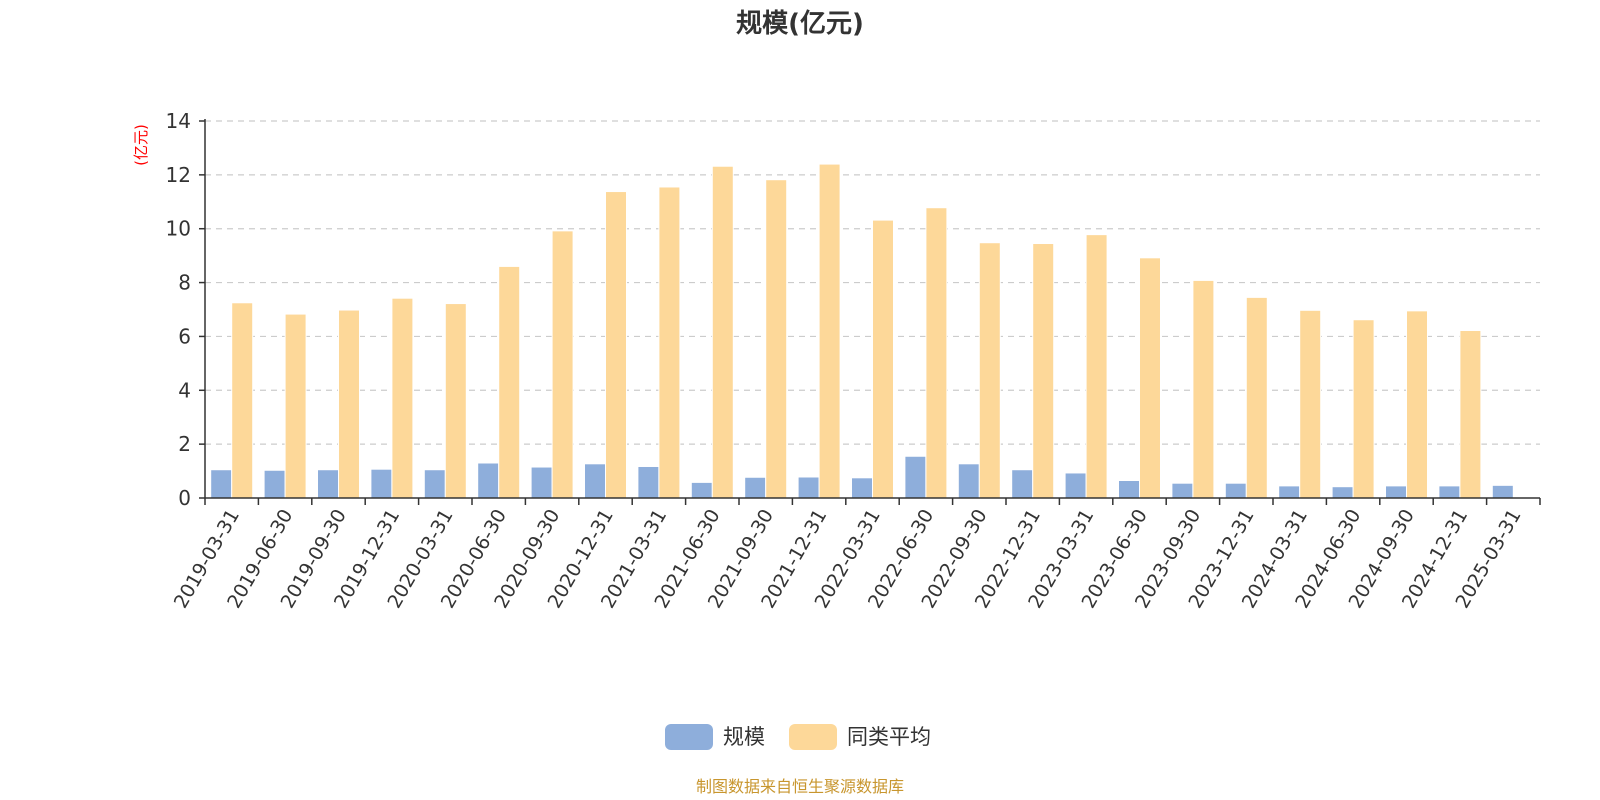 The width and height of the screenshot is (1600, 800). I want to click on y-axis-unit-label: (亿元), so click(141, 145).